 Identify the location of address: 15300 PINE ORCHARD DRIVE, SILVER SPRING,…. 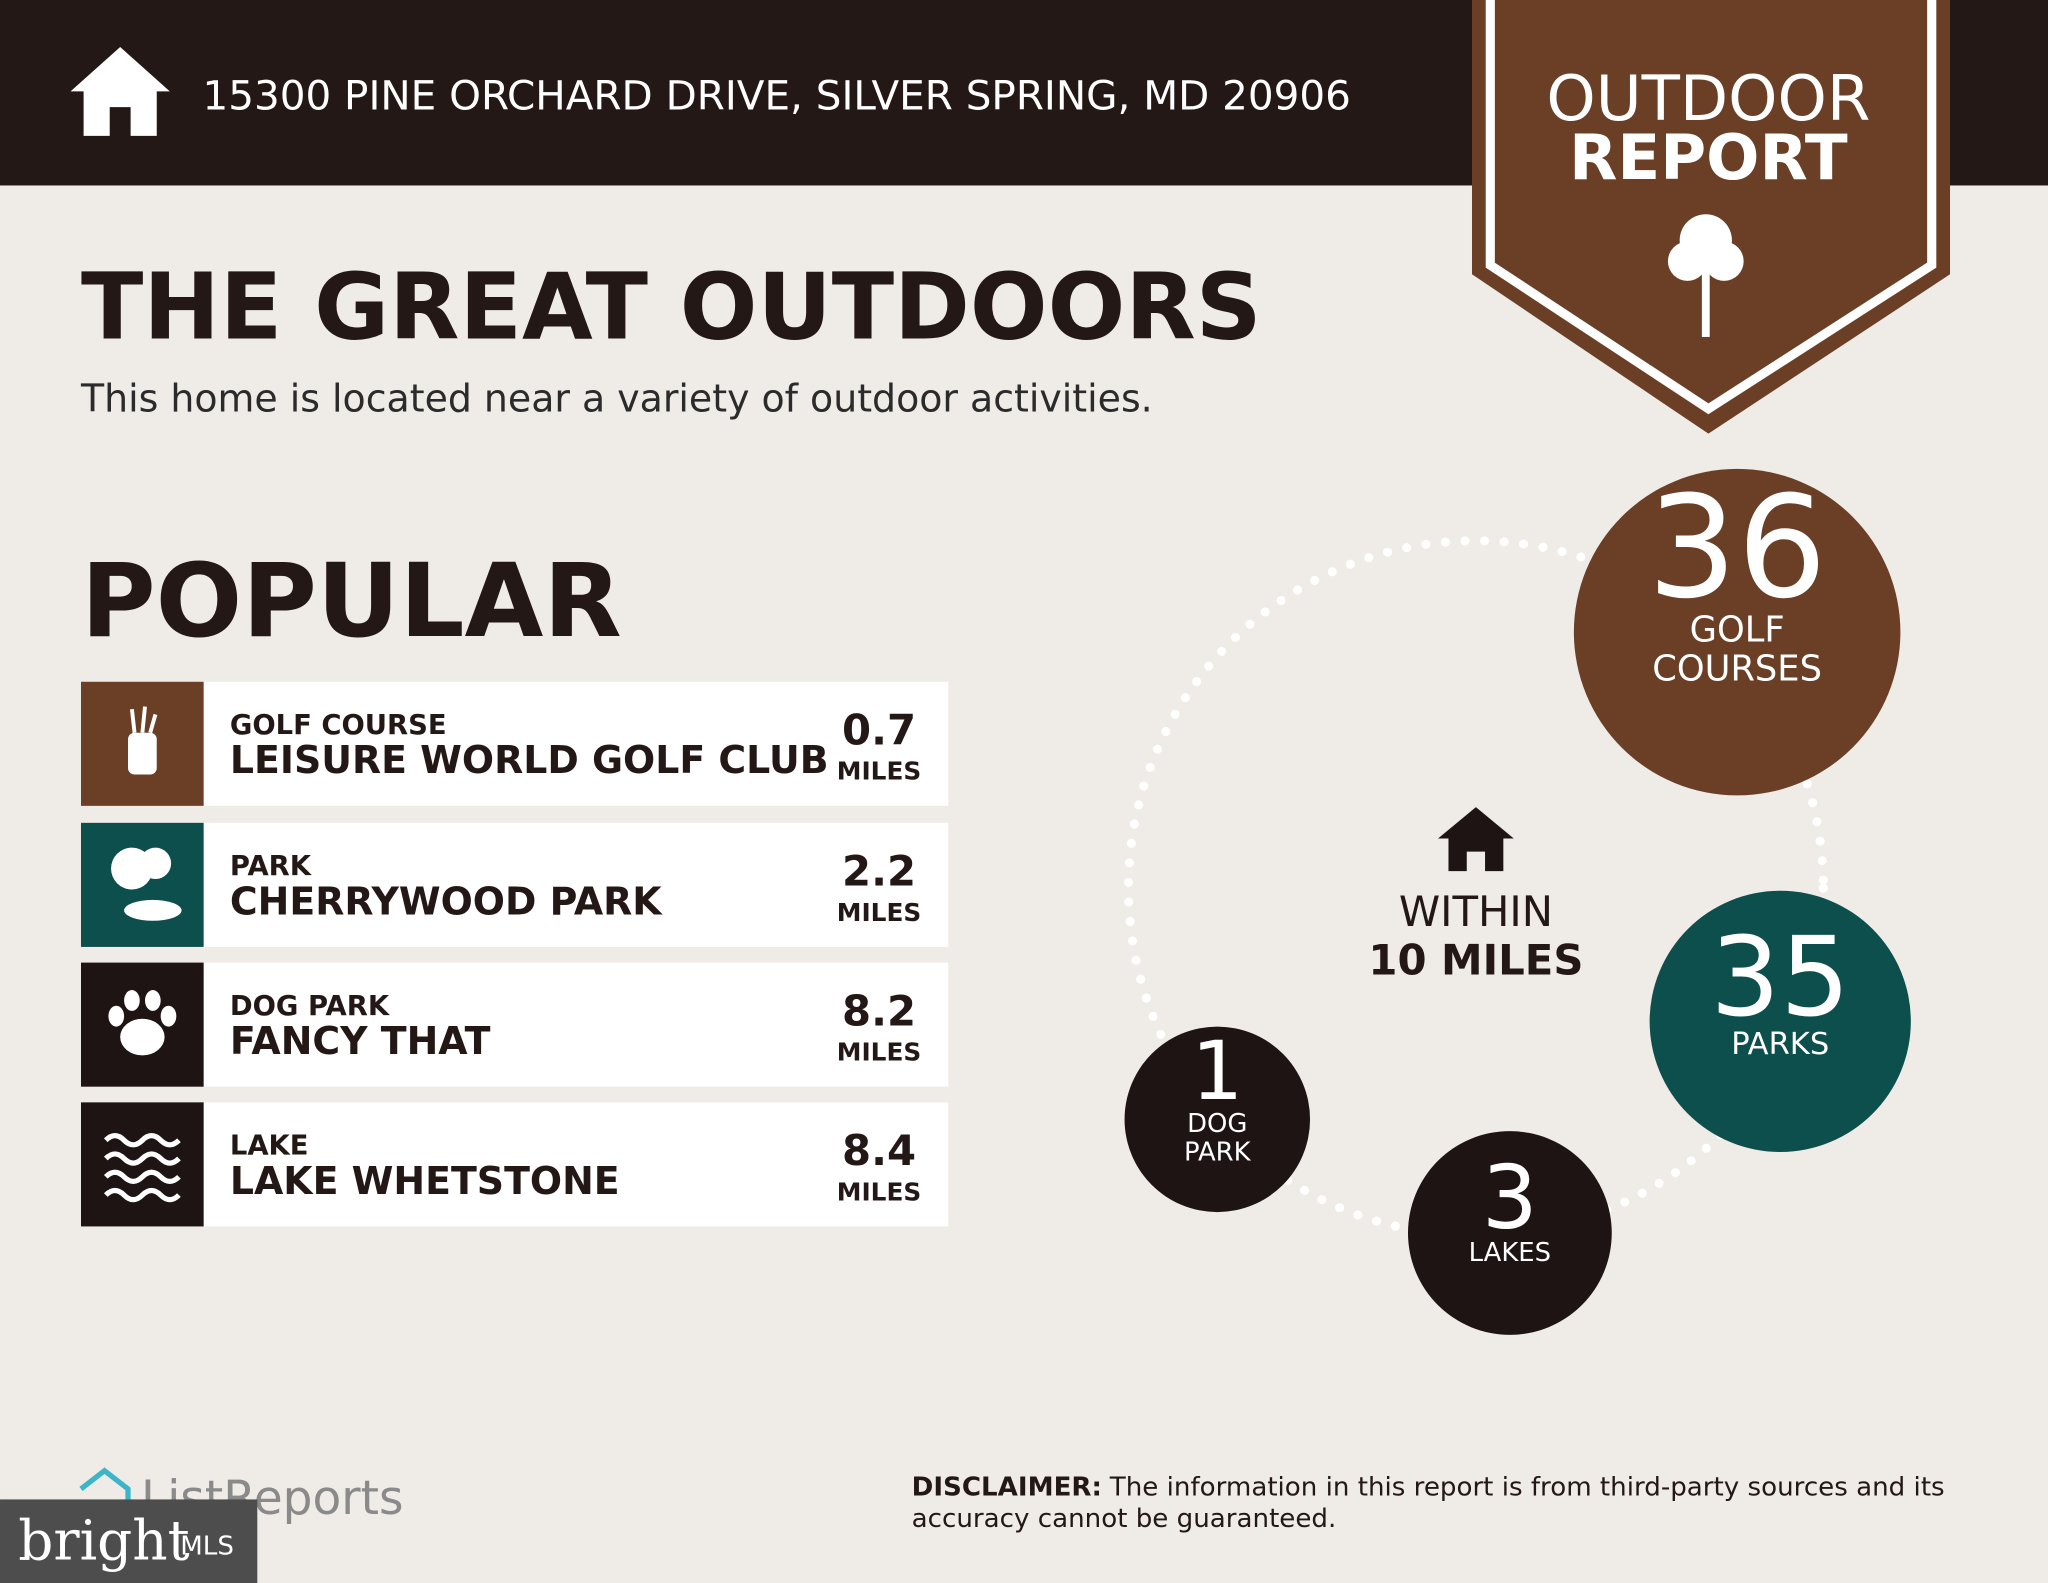
(776, 96).